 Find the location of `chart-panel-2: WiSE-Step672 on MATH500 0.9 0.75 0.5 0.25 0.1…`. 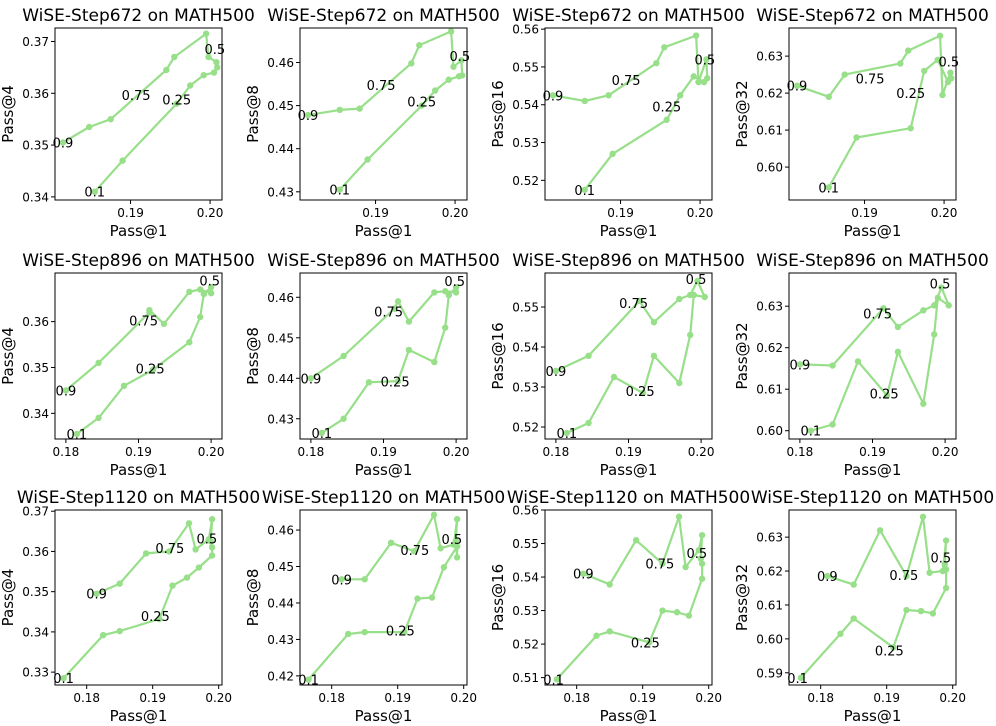

chart-panel-2: WiSE-Step672 on MATH500 0.9 0.75 0.5 0.25 0.1… is located at coordinates (372, 123).